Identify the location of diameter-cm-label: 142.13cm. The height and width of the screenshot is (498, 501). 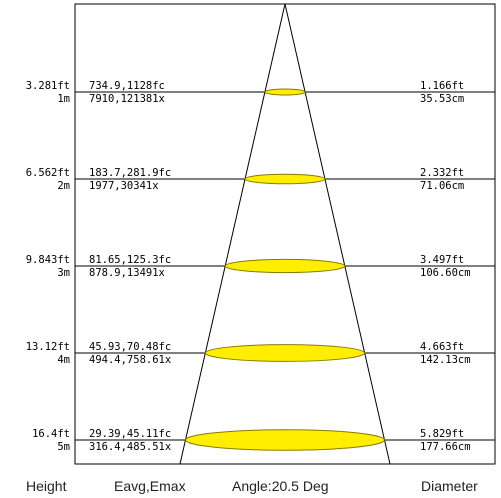
(445, 360).